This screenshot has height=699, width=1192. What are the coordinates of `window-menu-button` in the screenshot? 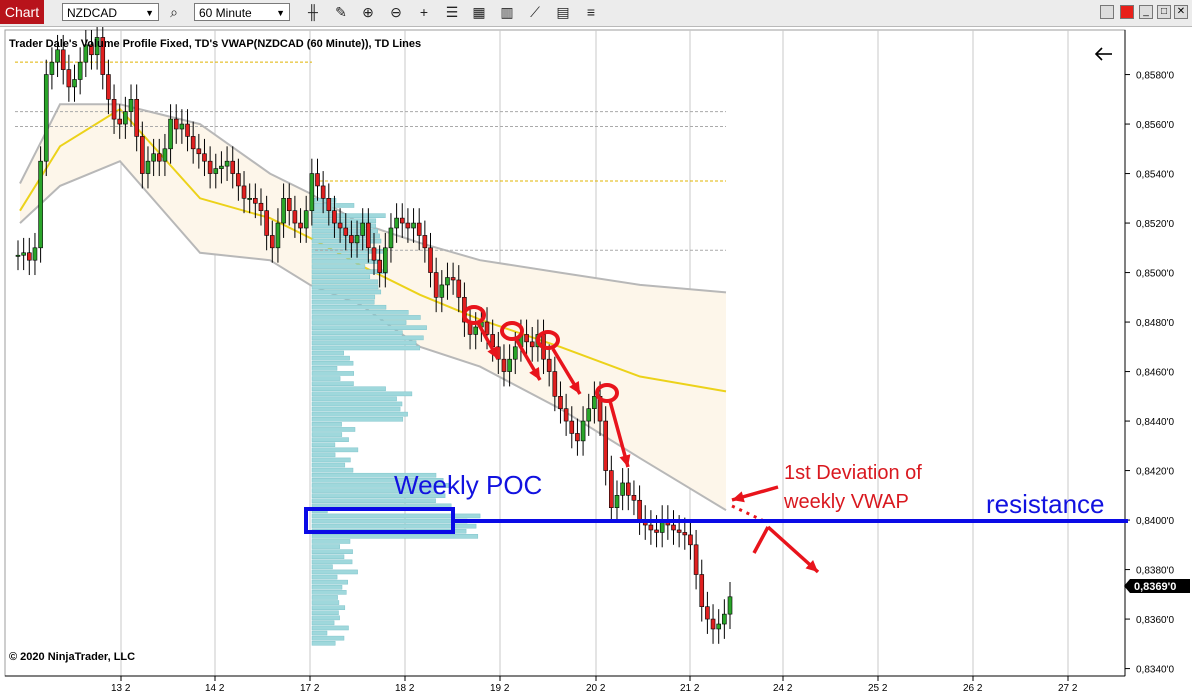 It's located at (1107, 12).